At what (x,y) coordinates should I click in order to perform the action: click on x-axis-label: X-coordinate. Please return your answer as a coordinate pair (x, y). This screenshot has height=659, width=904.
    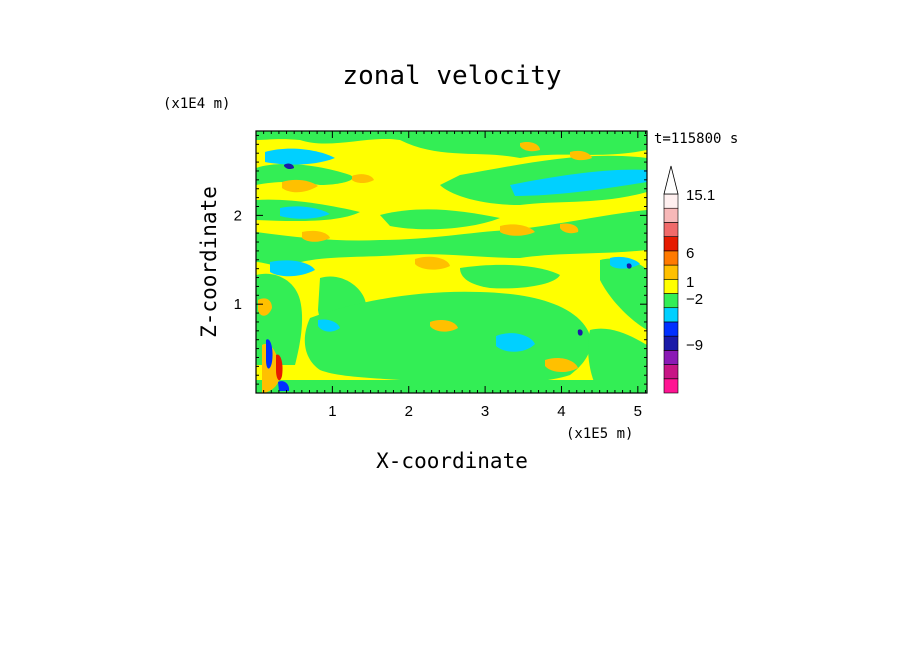
    Looking at the image, I should click on (452, 461).